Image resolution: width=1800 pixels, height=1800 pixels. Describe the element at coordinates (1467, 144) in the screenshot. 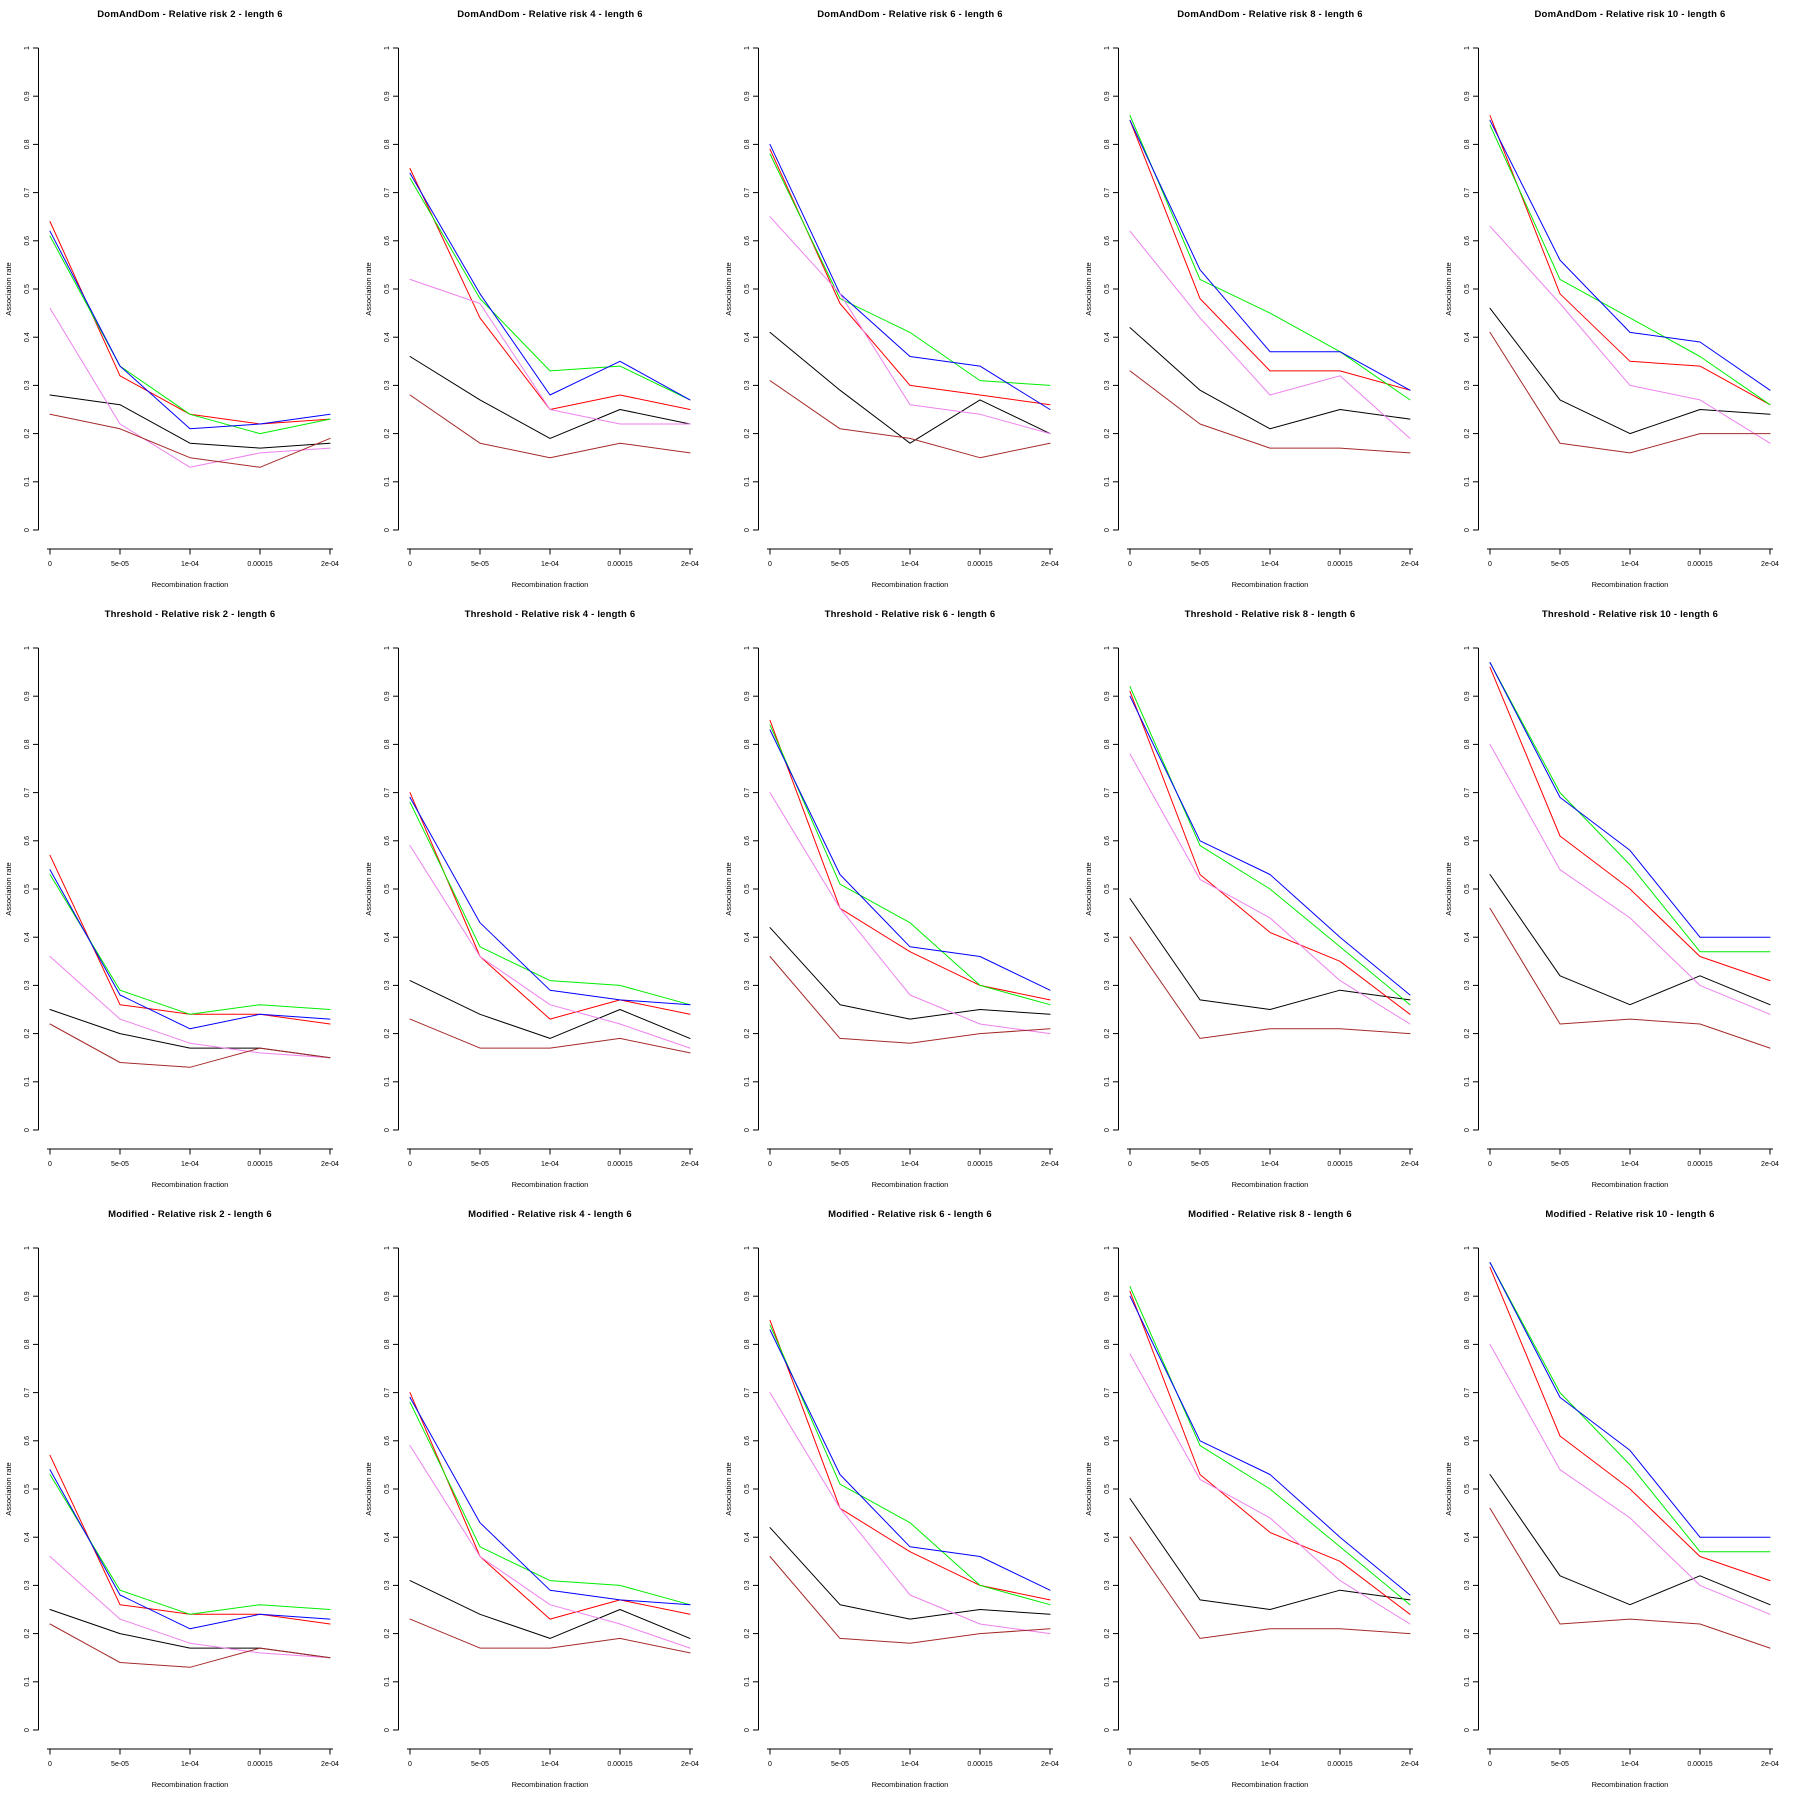

I see `y-tick-label: 0.8` at that location.